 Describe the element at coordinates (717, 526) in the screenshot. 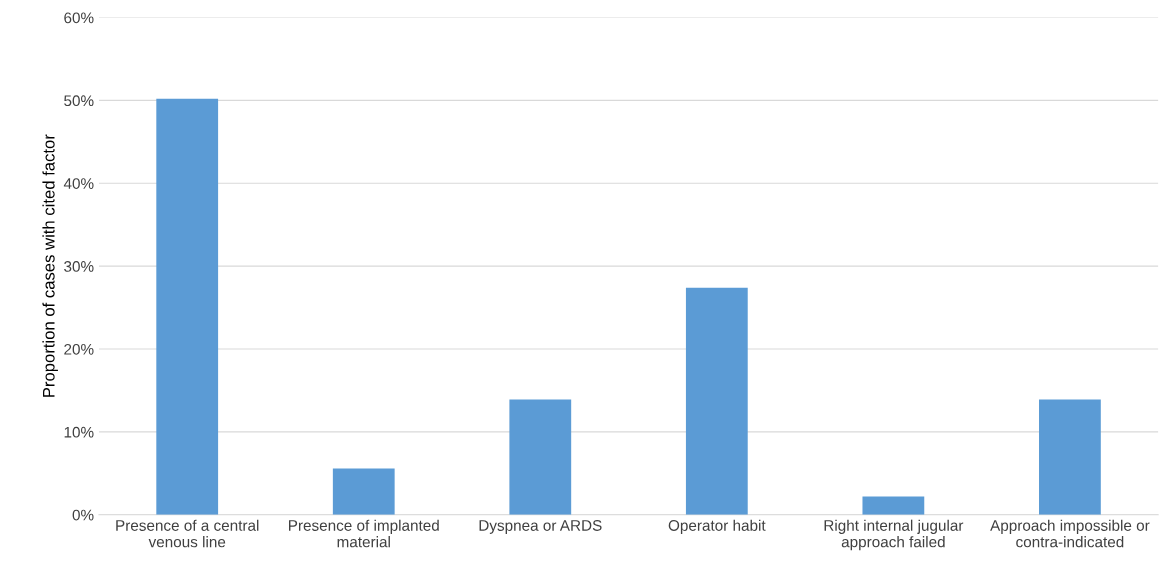

I see `x-tick-label: Operator habit` at that location.